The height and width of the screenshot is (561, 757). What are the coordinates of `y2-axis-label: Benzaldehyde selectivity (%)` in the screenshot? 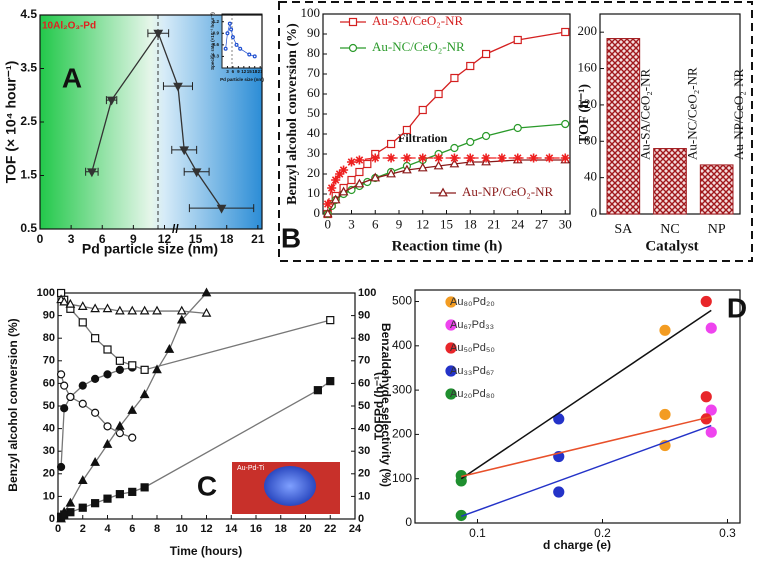 It's located at (386, 405).